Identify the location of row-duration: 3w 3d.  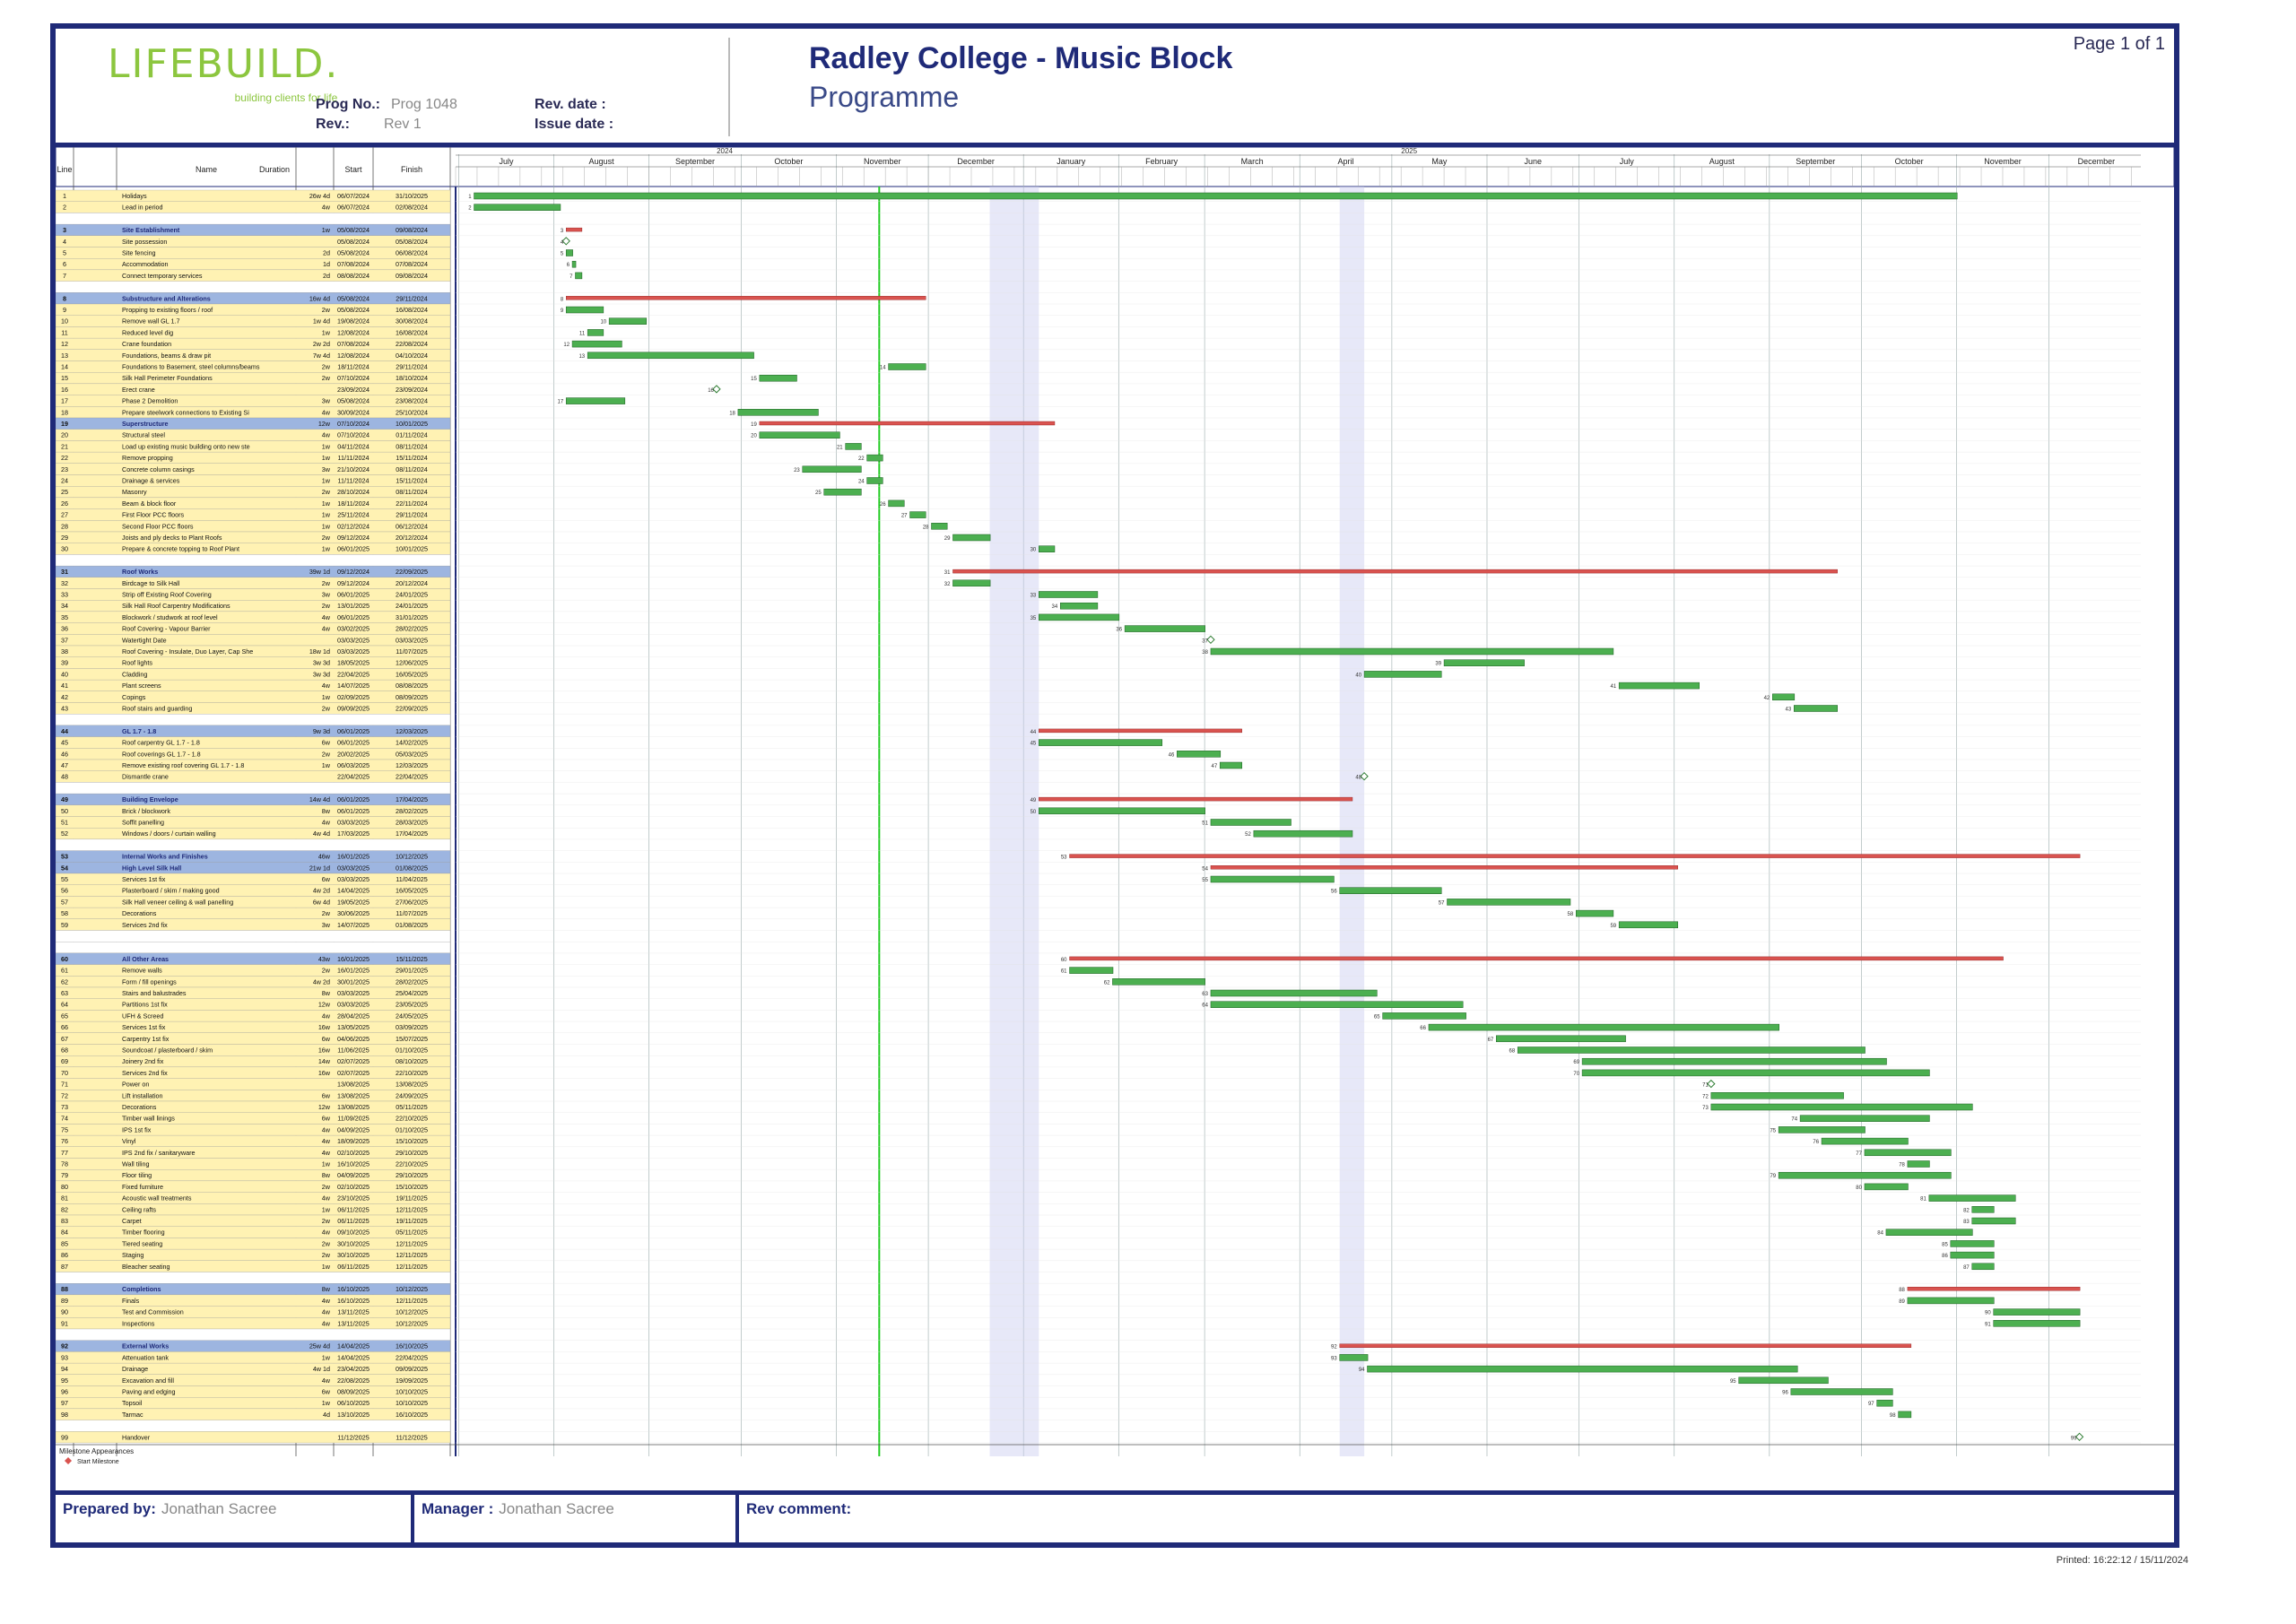
(321, 674).